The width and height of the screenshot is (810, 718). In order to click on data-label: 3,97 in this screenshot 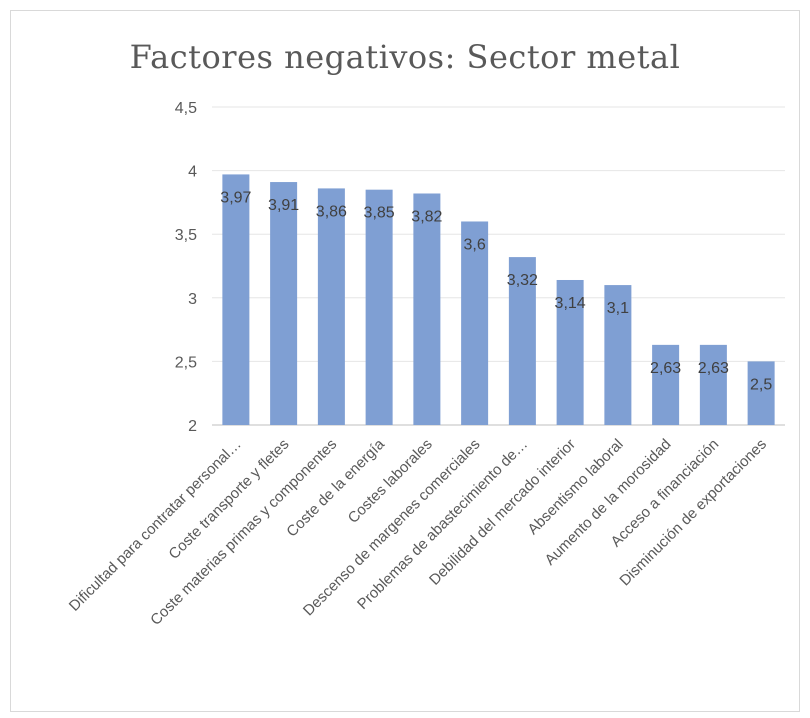, I will do `click(235, 197)`.